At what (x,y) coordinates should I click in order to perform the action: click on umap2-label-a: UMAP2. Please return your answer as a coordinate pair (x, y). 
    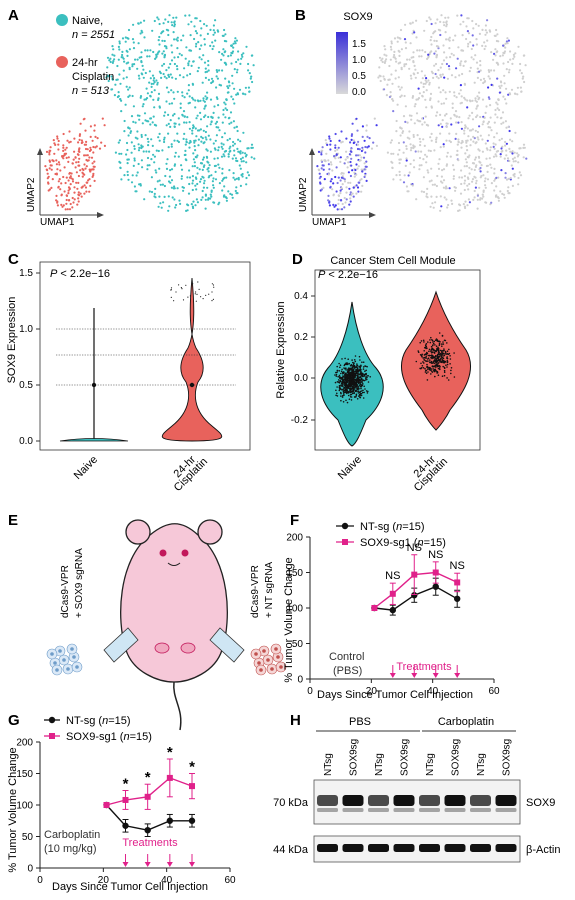
    Looking at the image, I should click on (31, 194).